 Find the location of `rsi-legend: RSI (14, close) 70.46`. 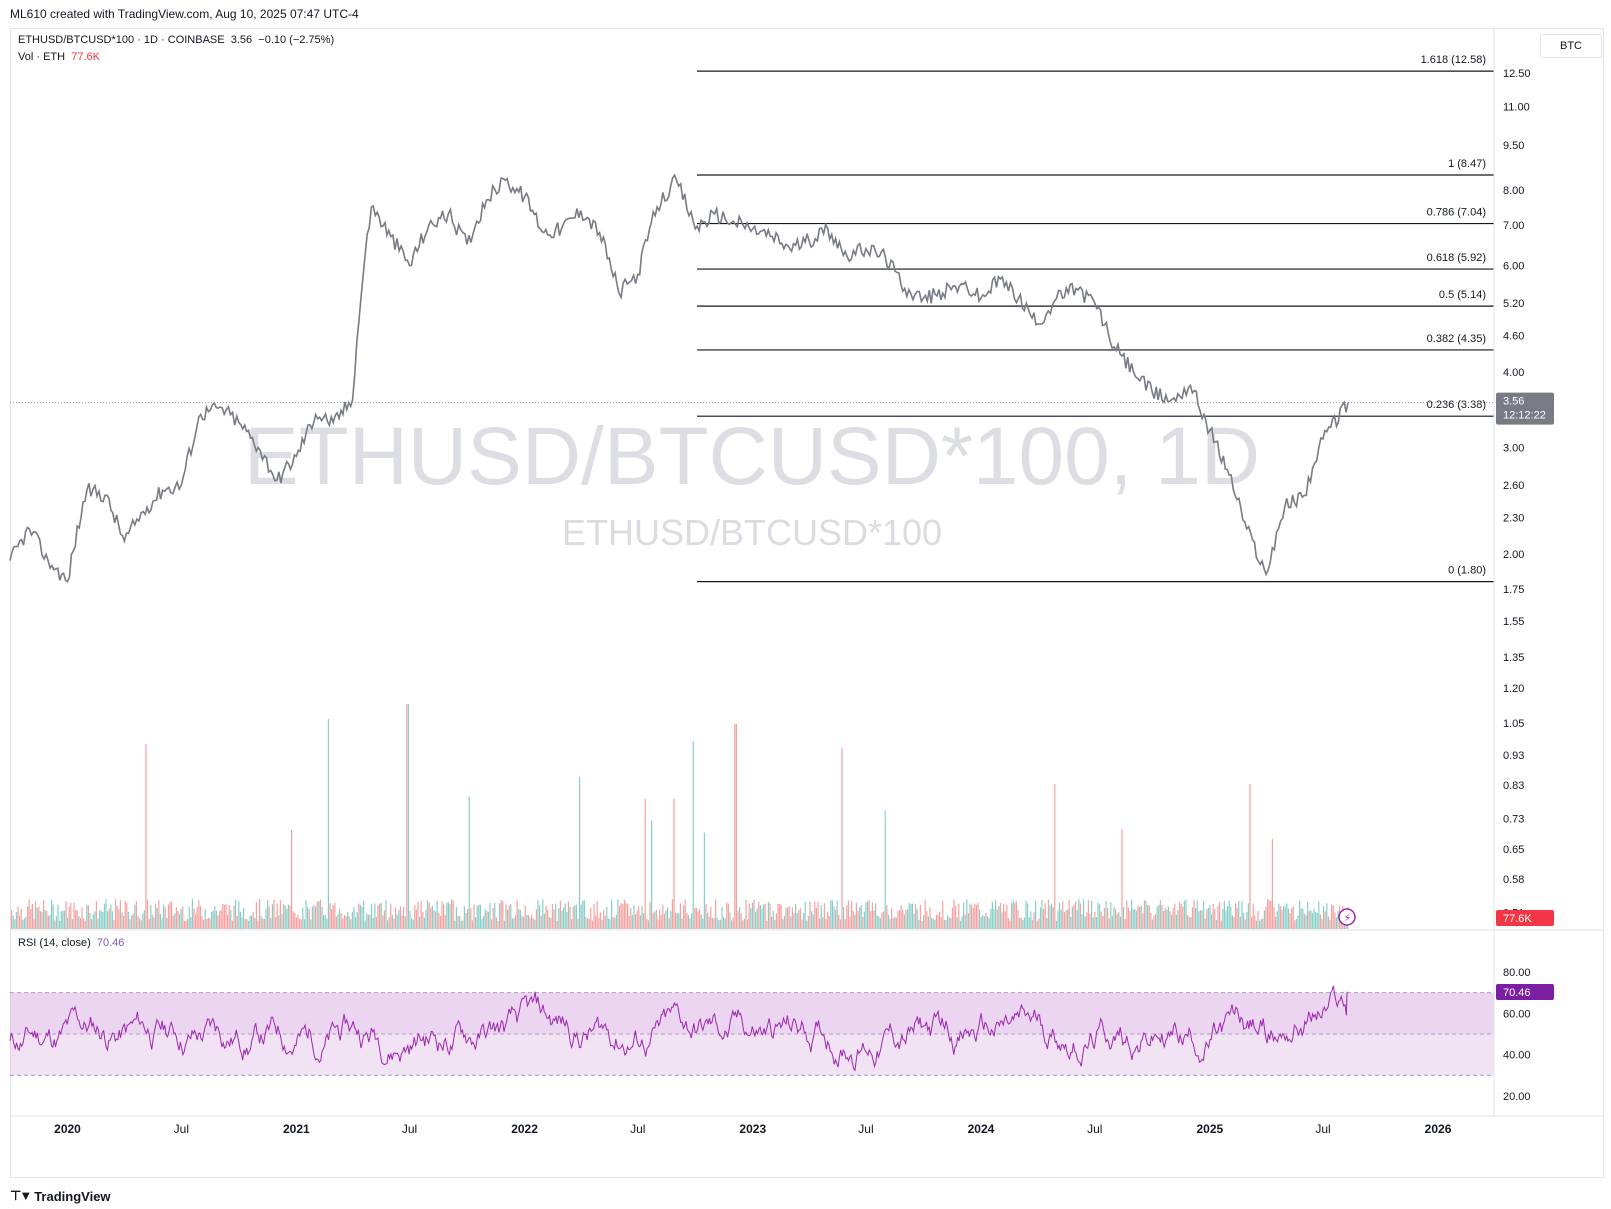

rsi-legend: RSI (14, close) 70.46 is located at coordinates (71, 943).